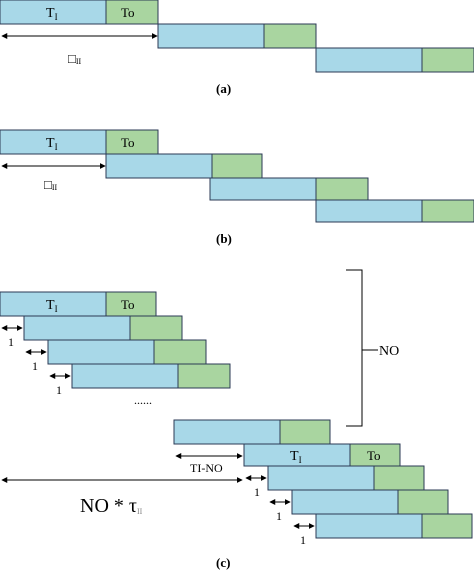 This screenshot has height=571, width=474. I want to click on output-block-c8, so click(423, 502).